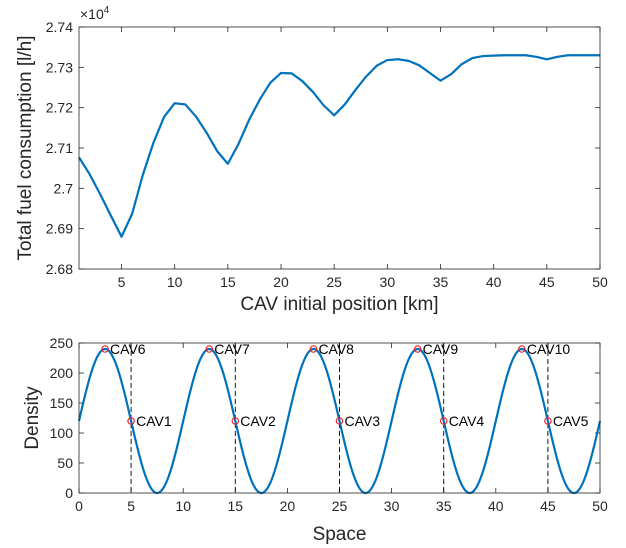 This screenshot has height=548, width=626. I want to click on cav-label: CAV10, so click(549, 349).